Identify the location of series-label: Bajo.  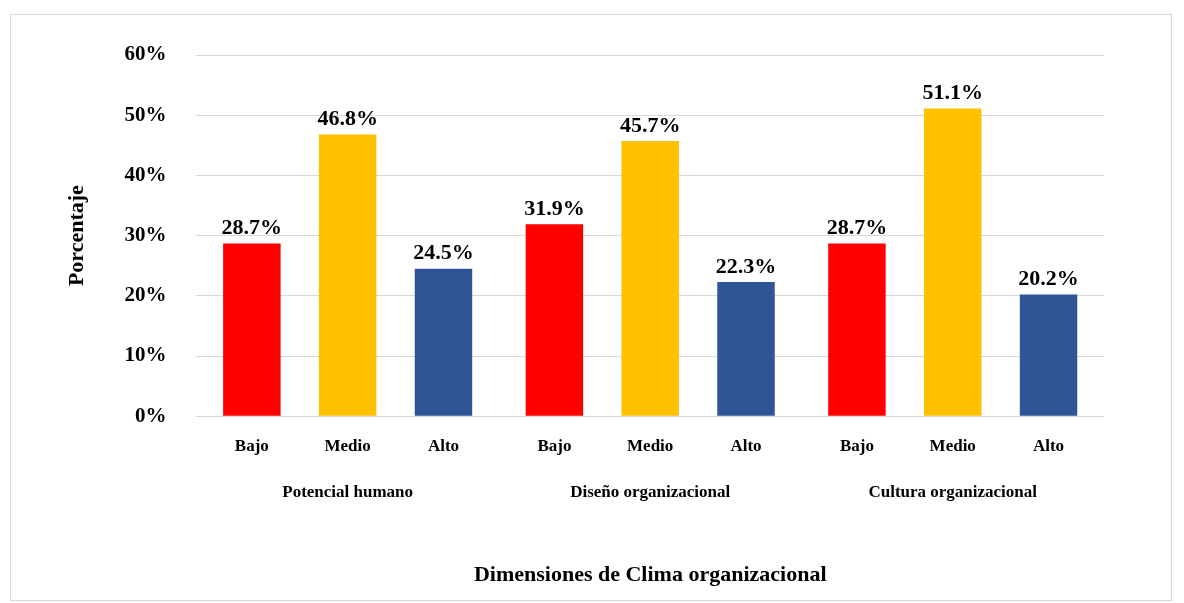
(251, 446).